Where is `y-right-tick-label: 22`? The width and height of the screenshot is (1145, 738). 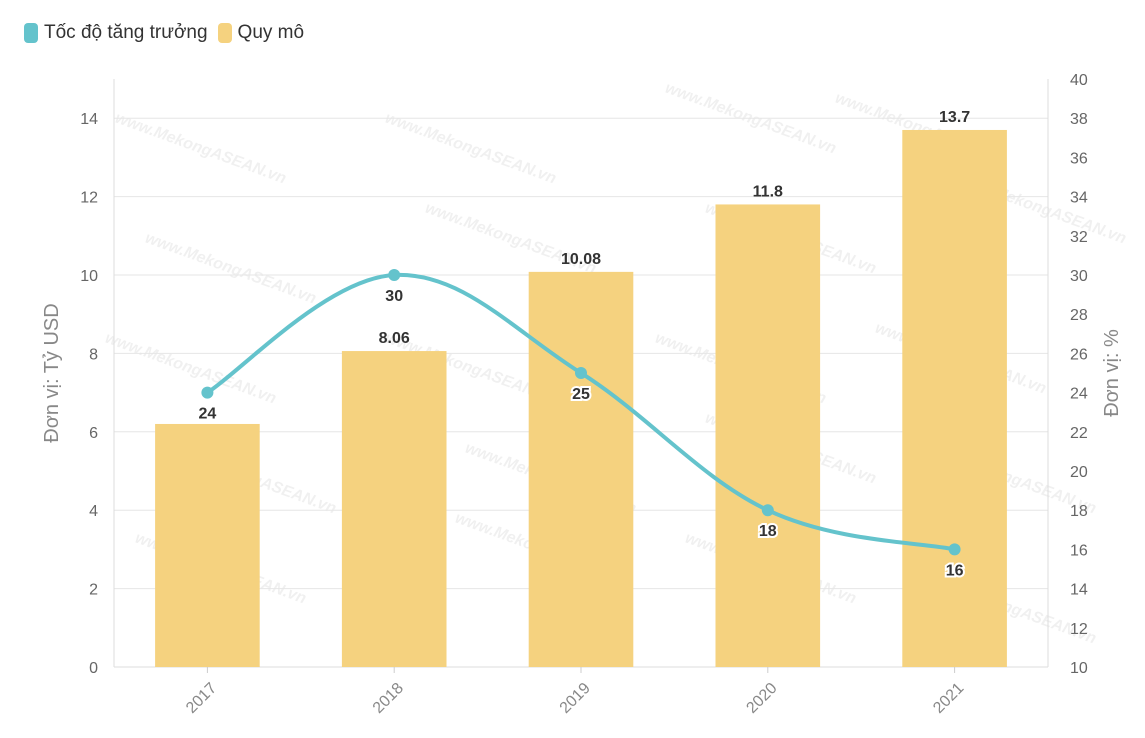 y-right-tick-label: 22 is located at coordinates (1079, 433).